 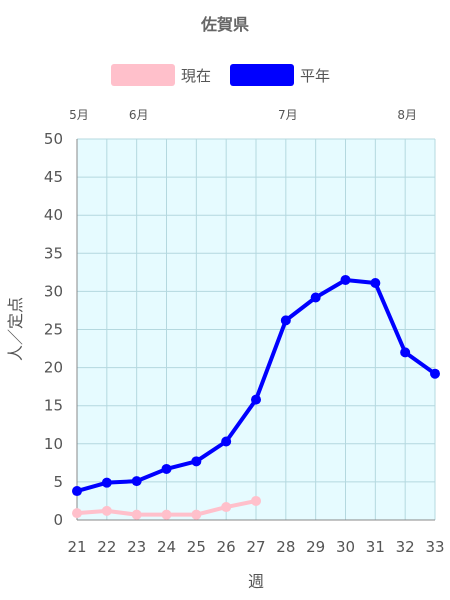 What do you see at coordinates (143, 75) in the screenshot?
I see `legend-swatch-current` at bounding box center [143, 75].